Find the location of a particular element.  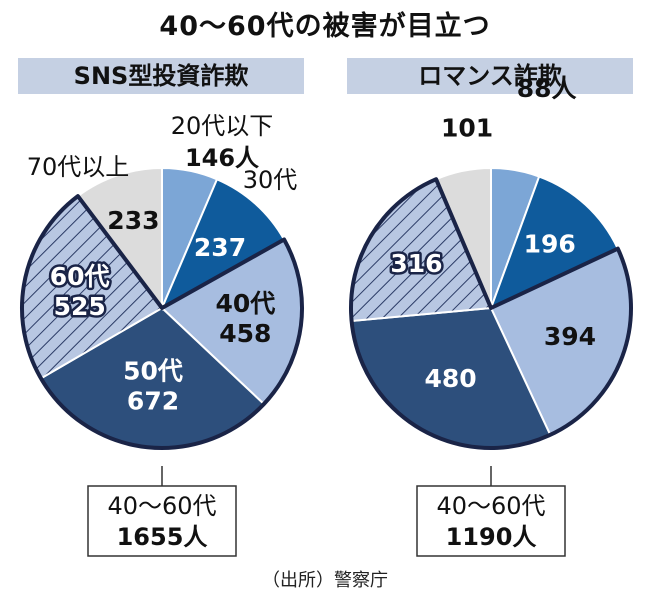

slice-label-60代-0: 60代 is located at coordinates (80, 276).